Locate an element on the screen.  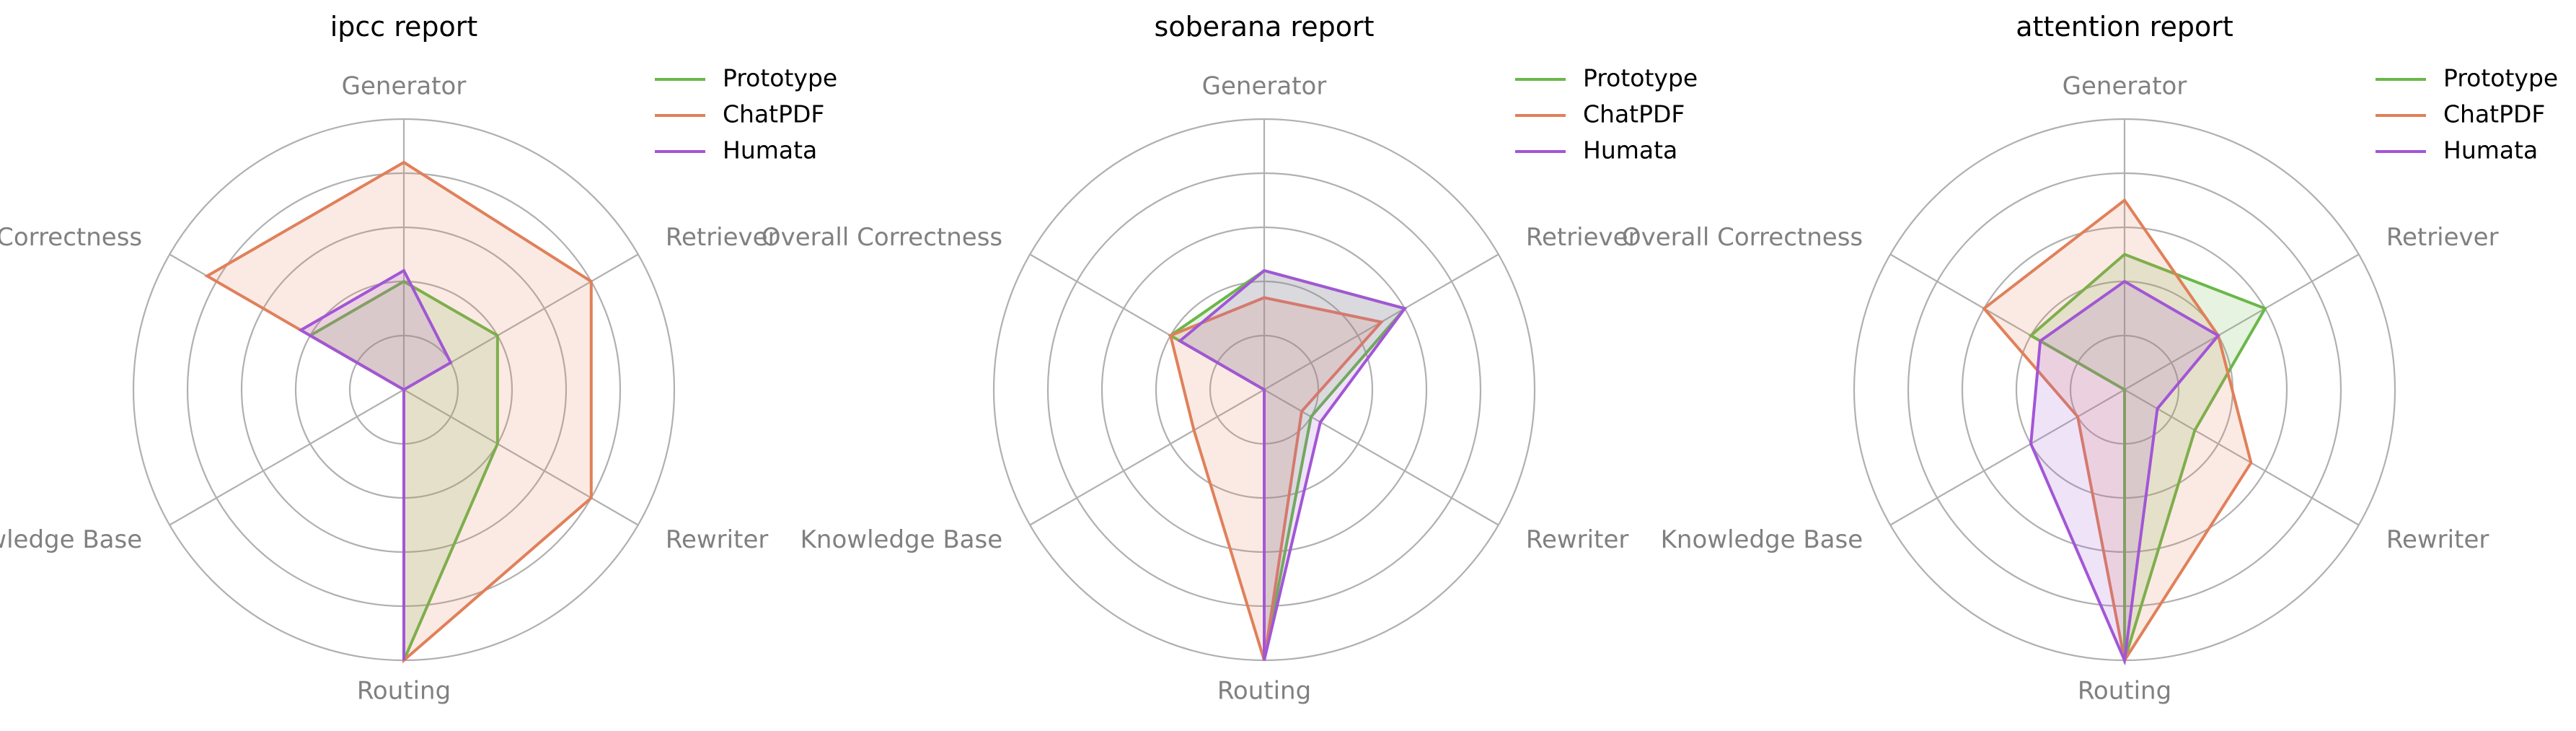
panel-title: ipcc report is located at coordinates (404, 27).